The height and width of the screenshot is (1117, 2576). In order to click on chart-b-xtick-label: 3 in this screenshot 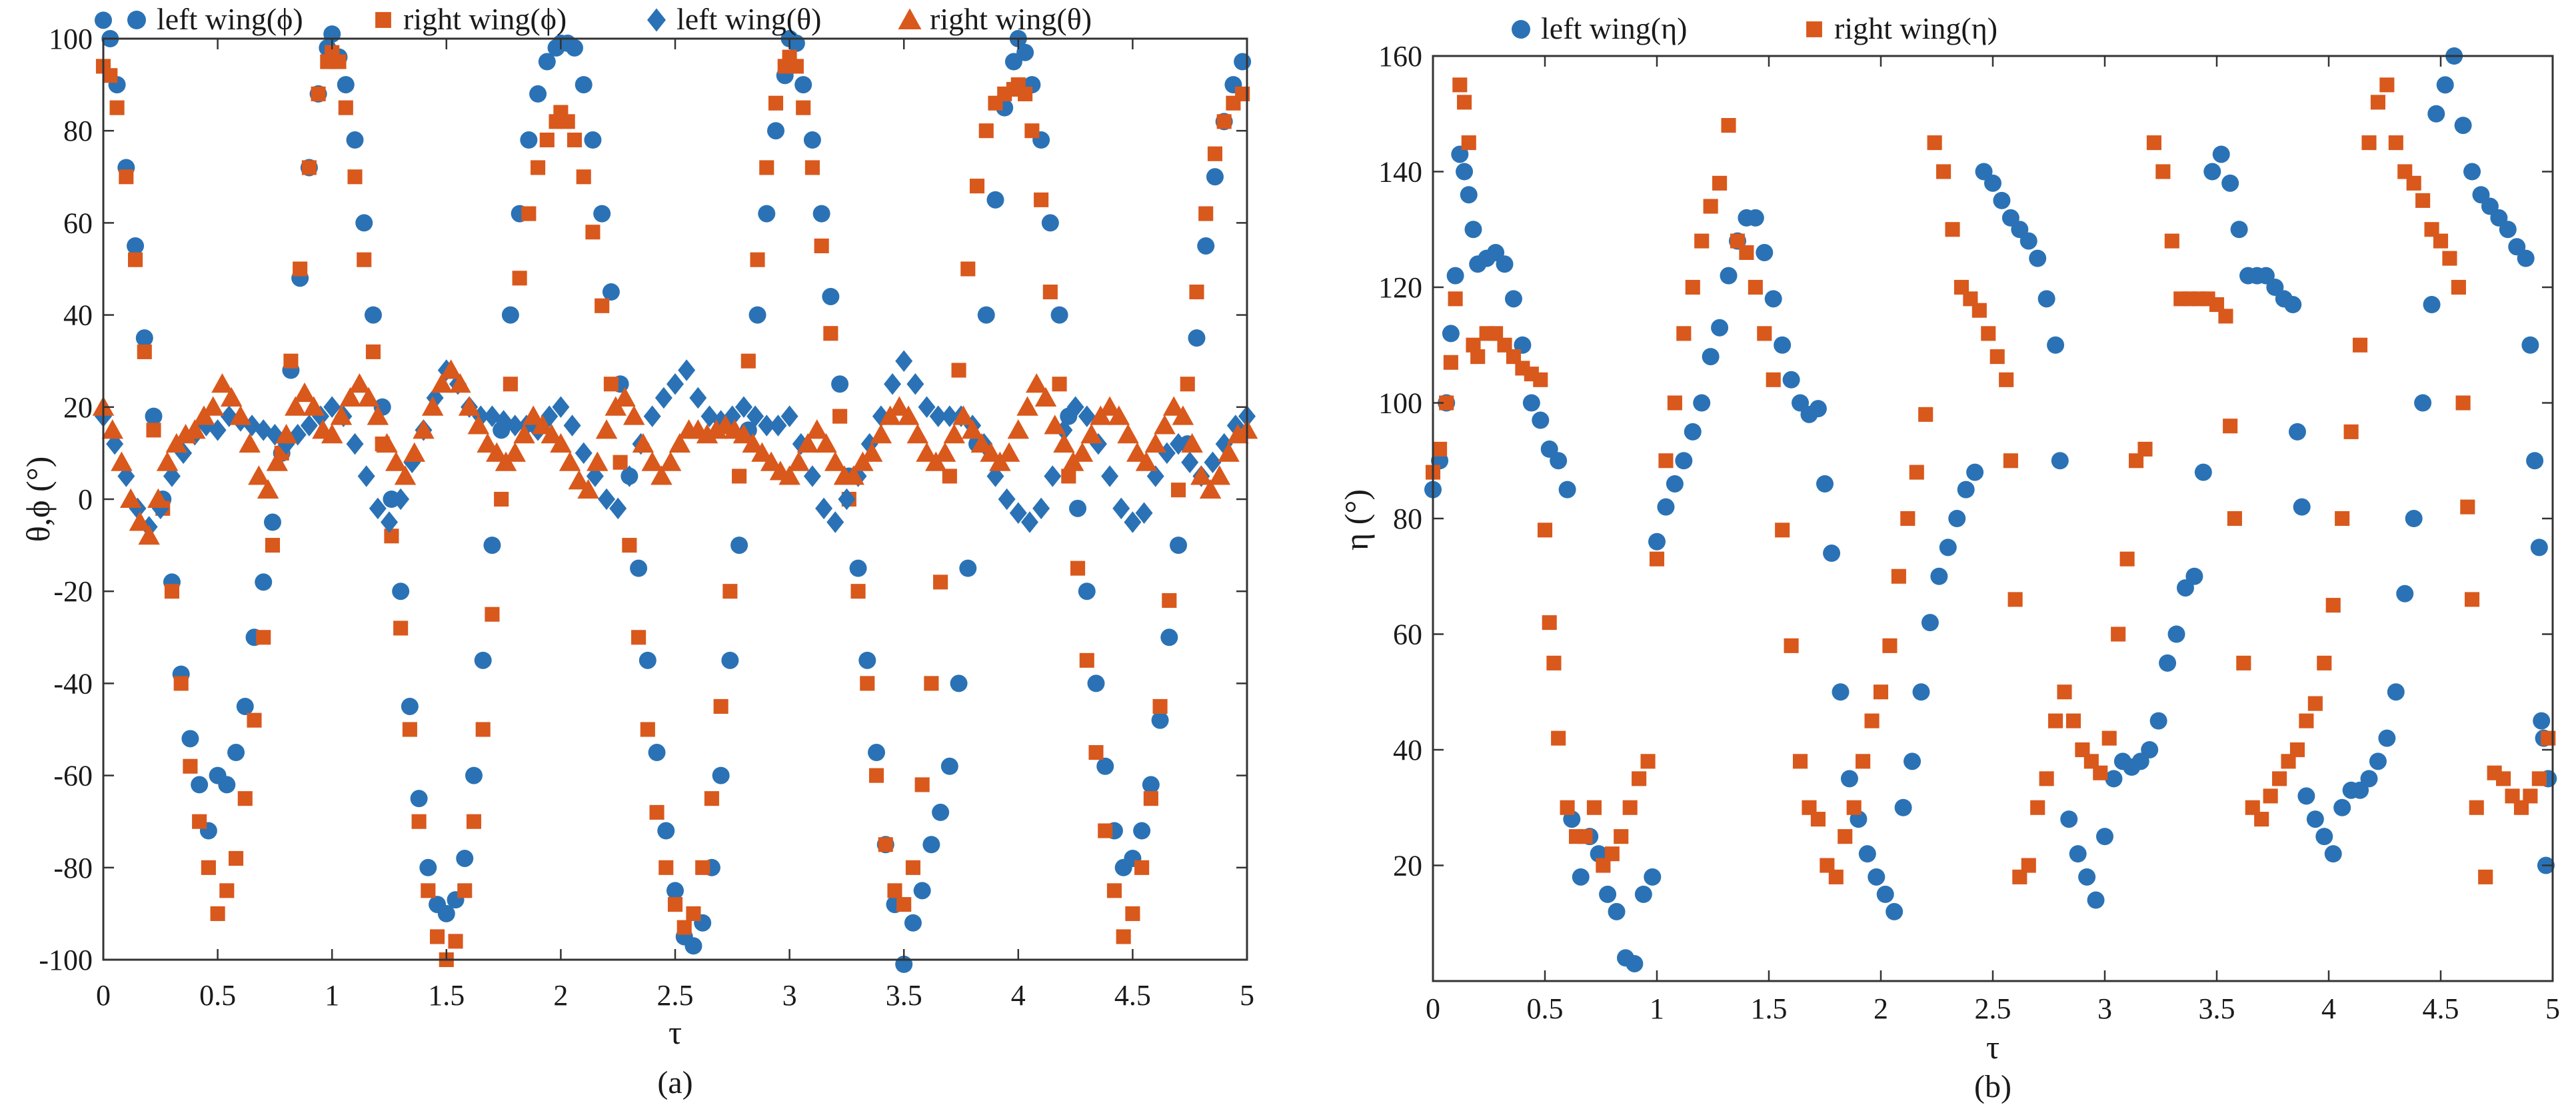, I will do `click(2105, 1008)`.